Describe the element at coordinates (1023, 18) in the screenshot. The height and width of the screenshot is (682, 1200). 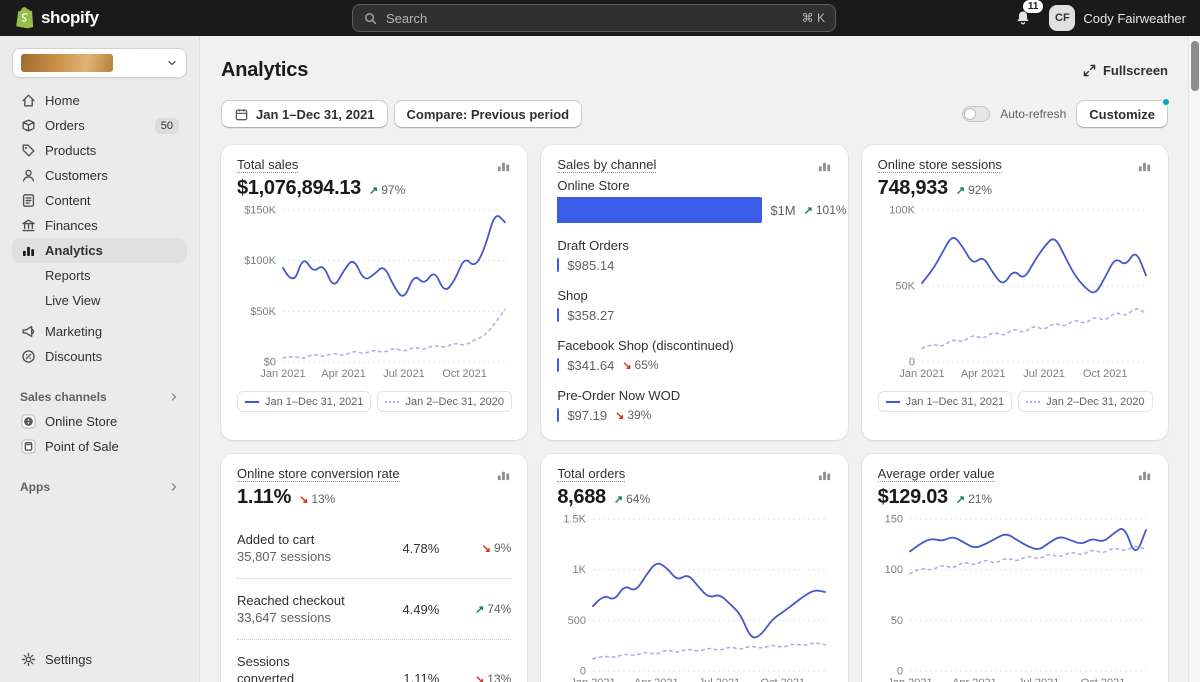
I see `bell-icon` at that location.